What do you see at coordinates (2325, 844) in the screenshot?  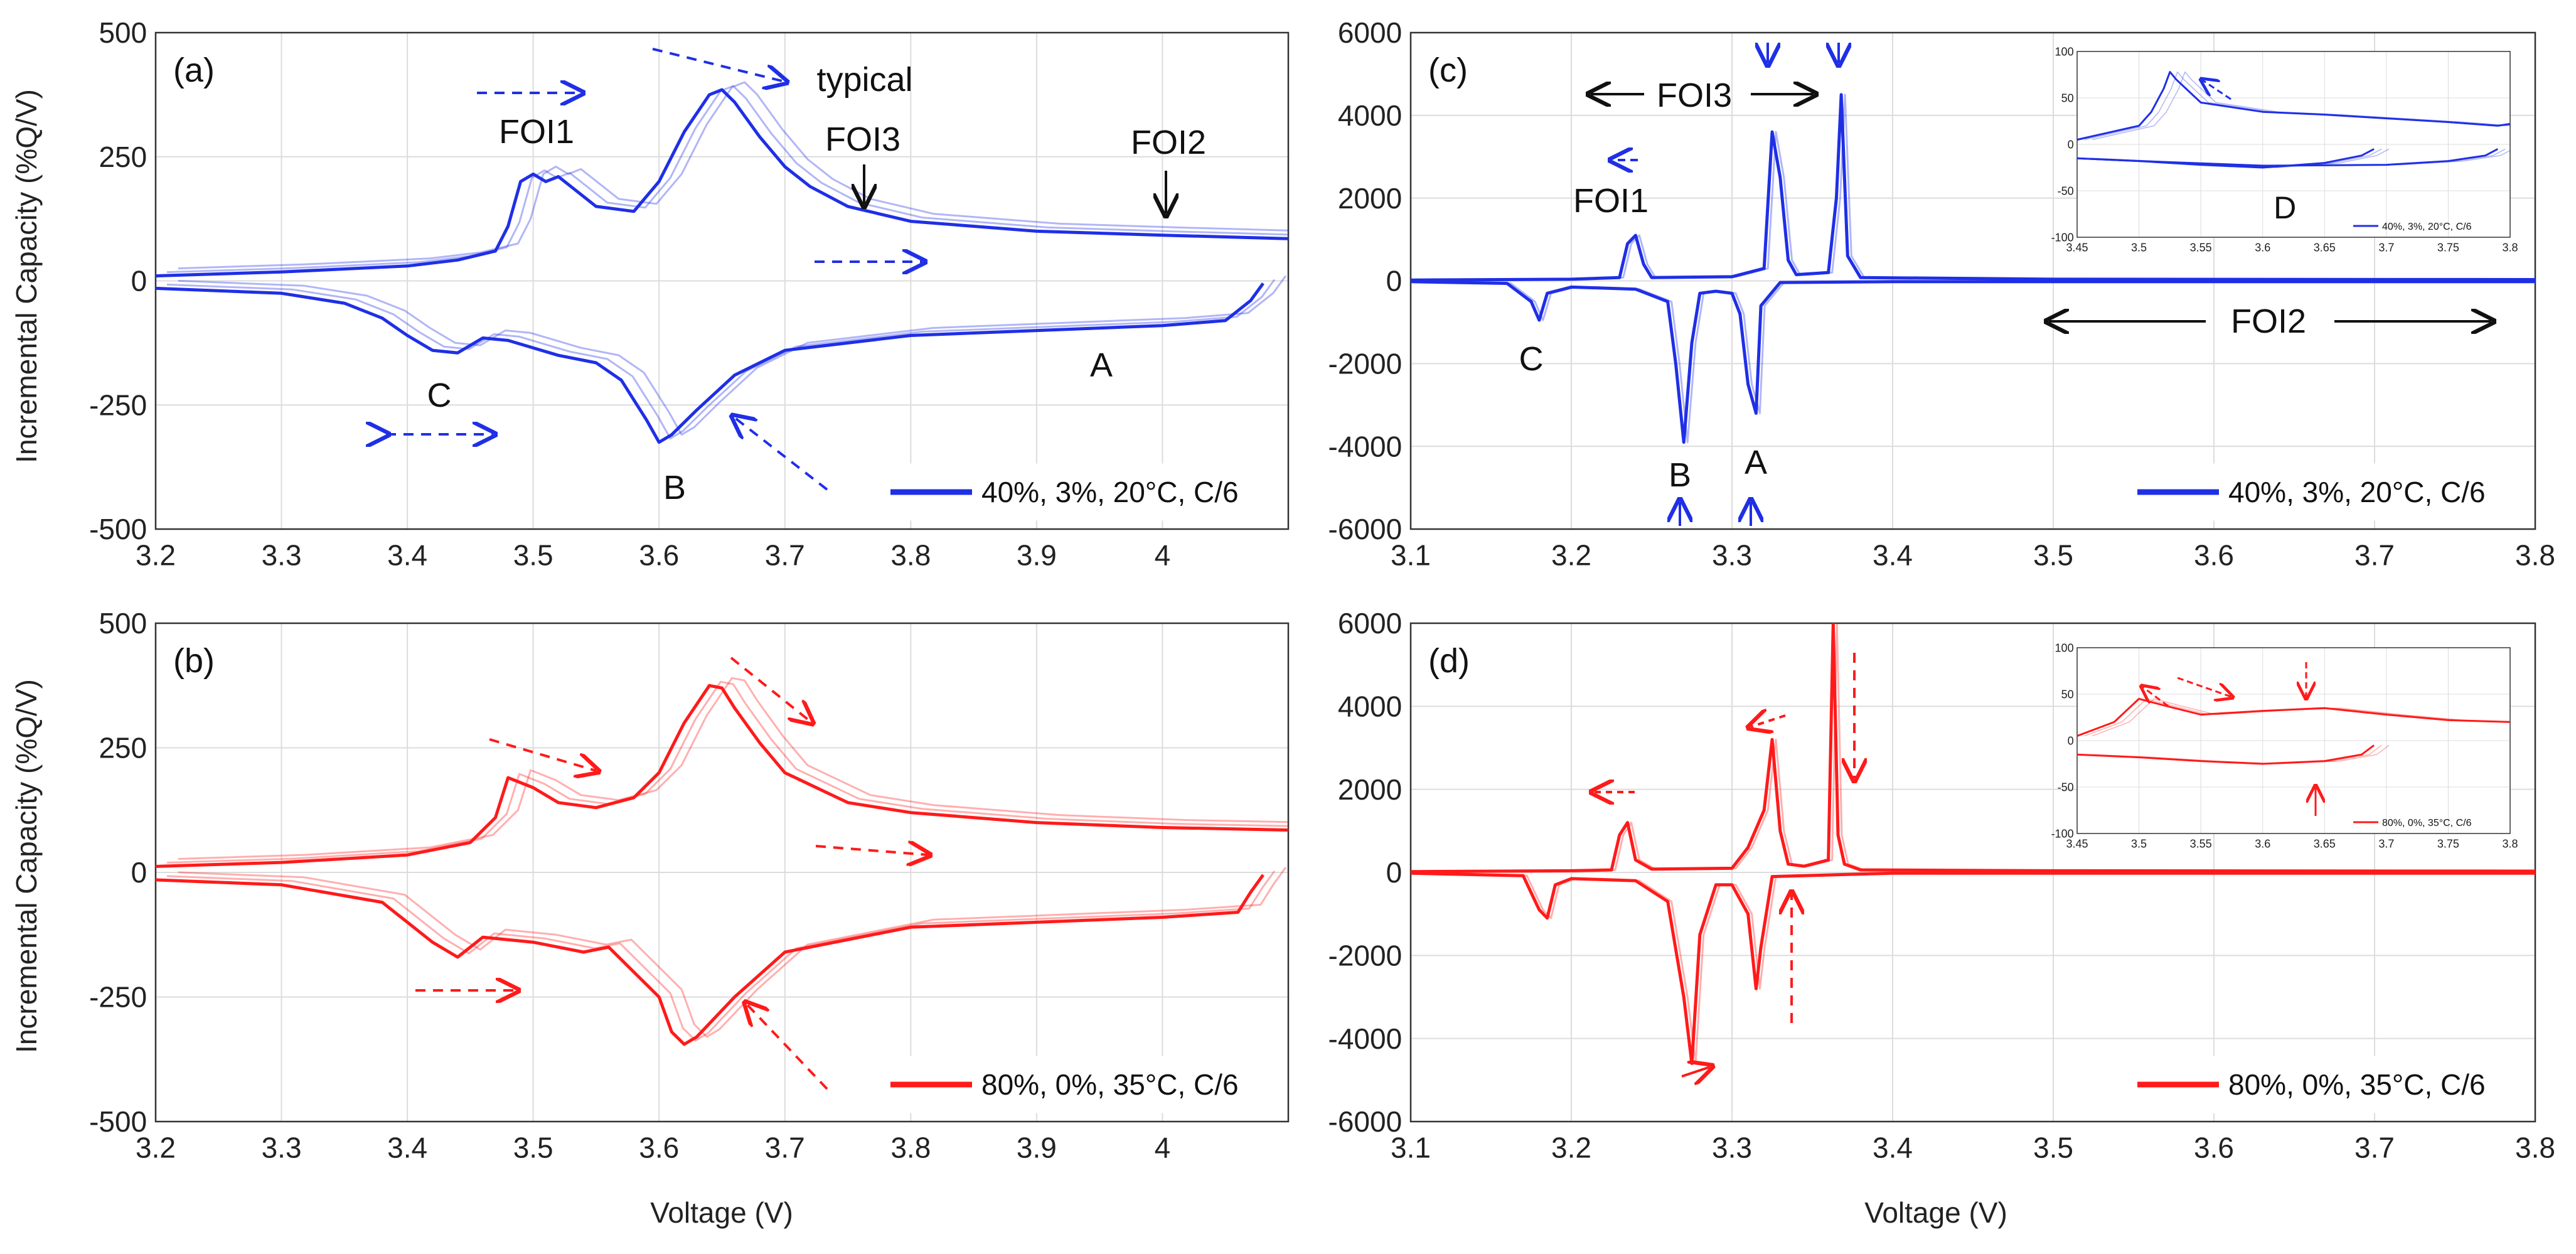 I see `panel-d-inset-x-tick-label: 3.65` at bounding box center [2325, 844].